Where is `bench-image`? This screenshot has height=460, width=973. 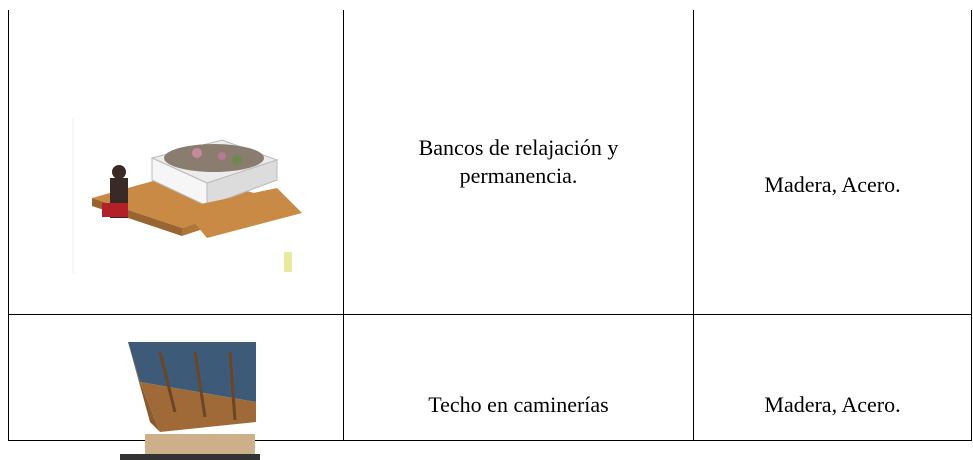
bench-image is located at coordinates (187, 195).